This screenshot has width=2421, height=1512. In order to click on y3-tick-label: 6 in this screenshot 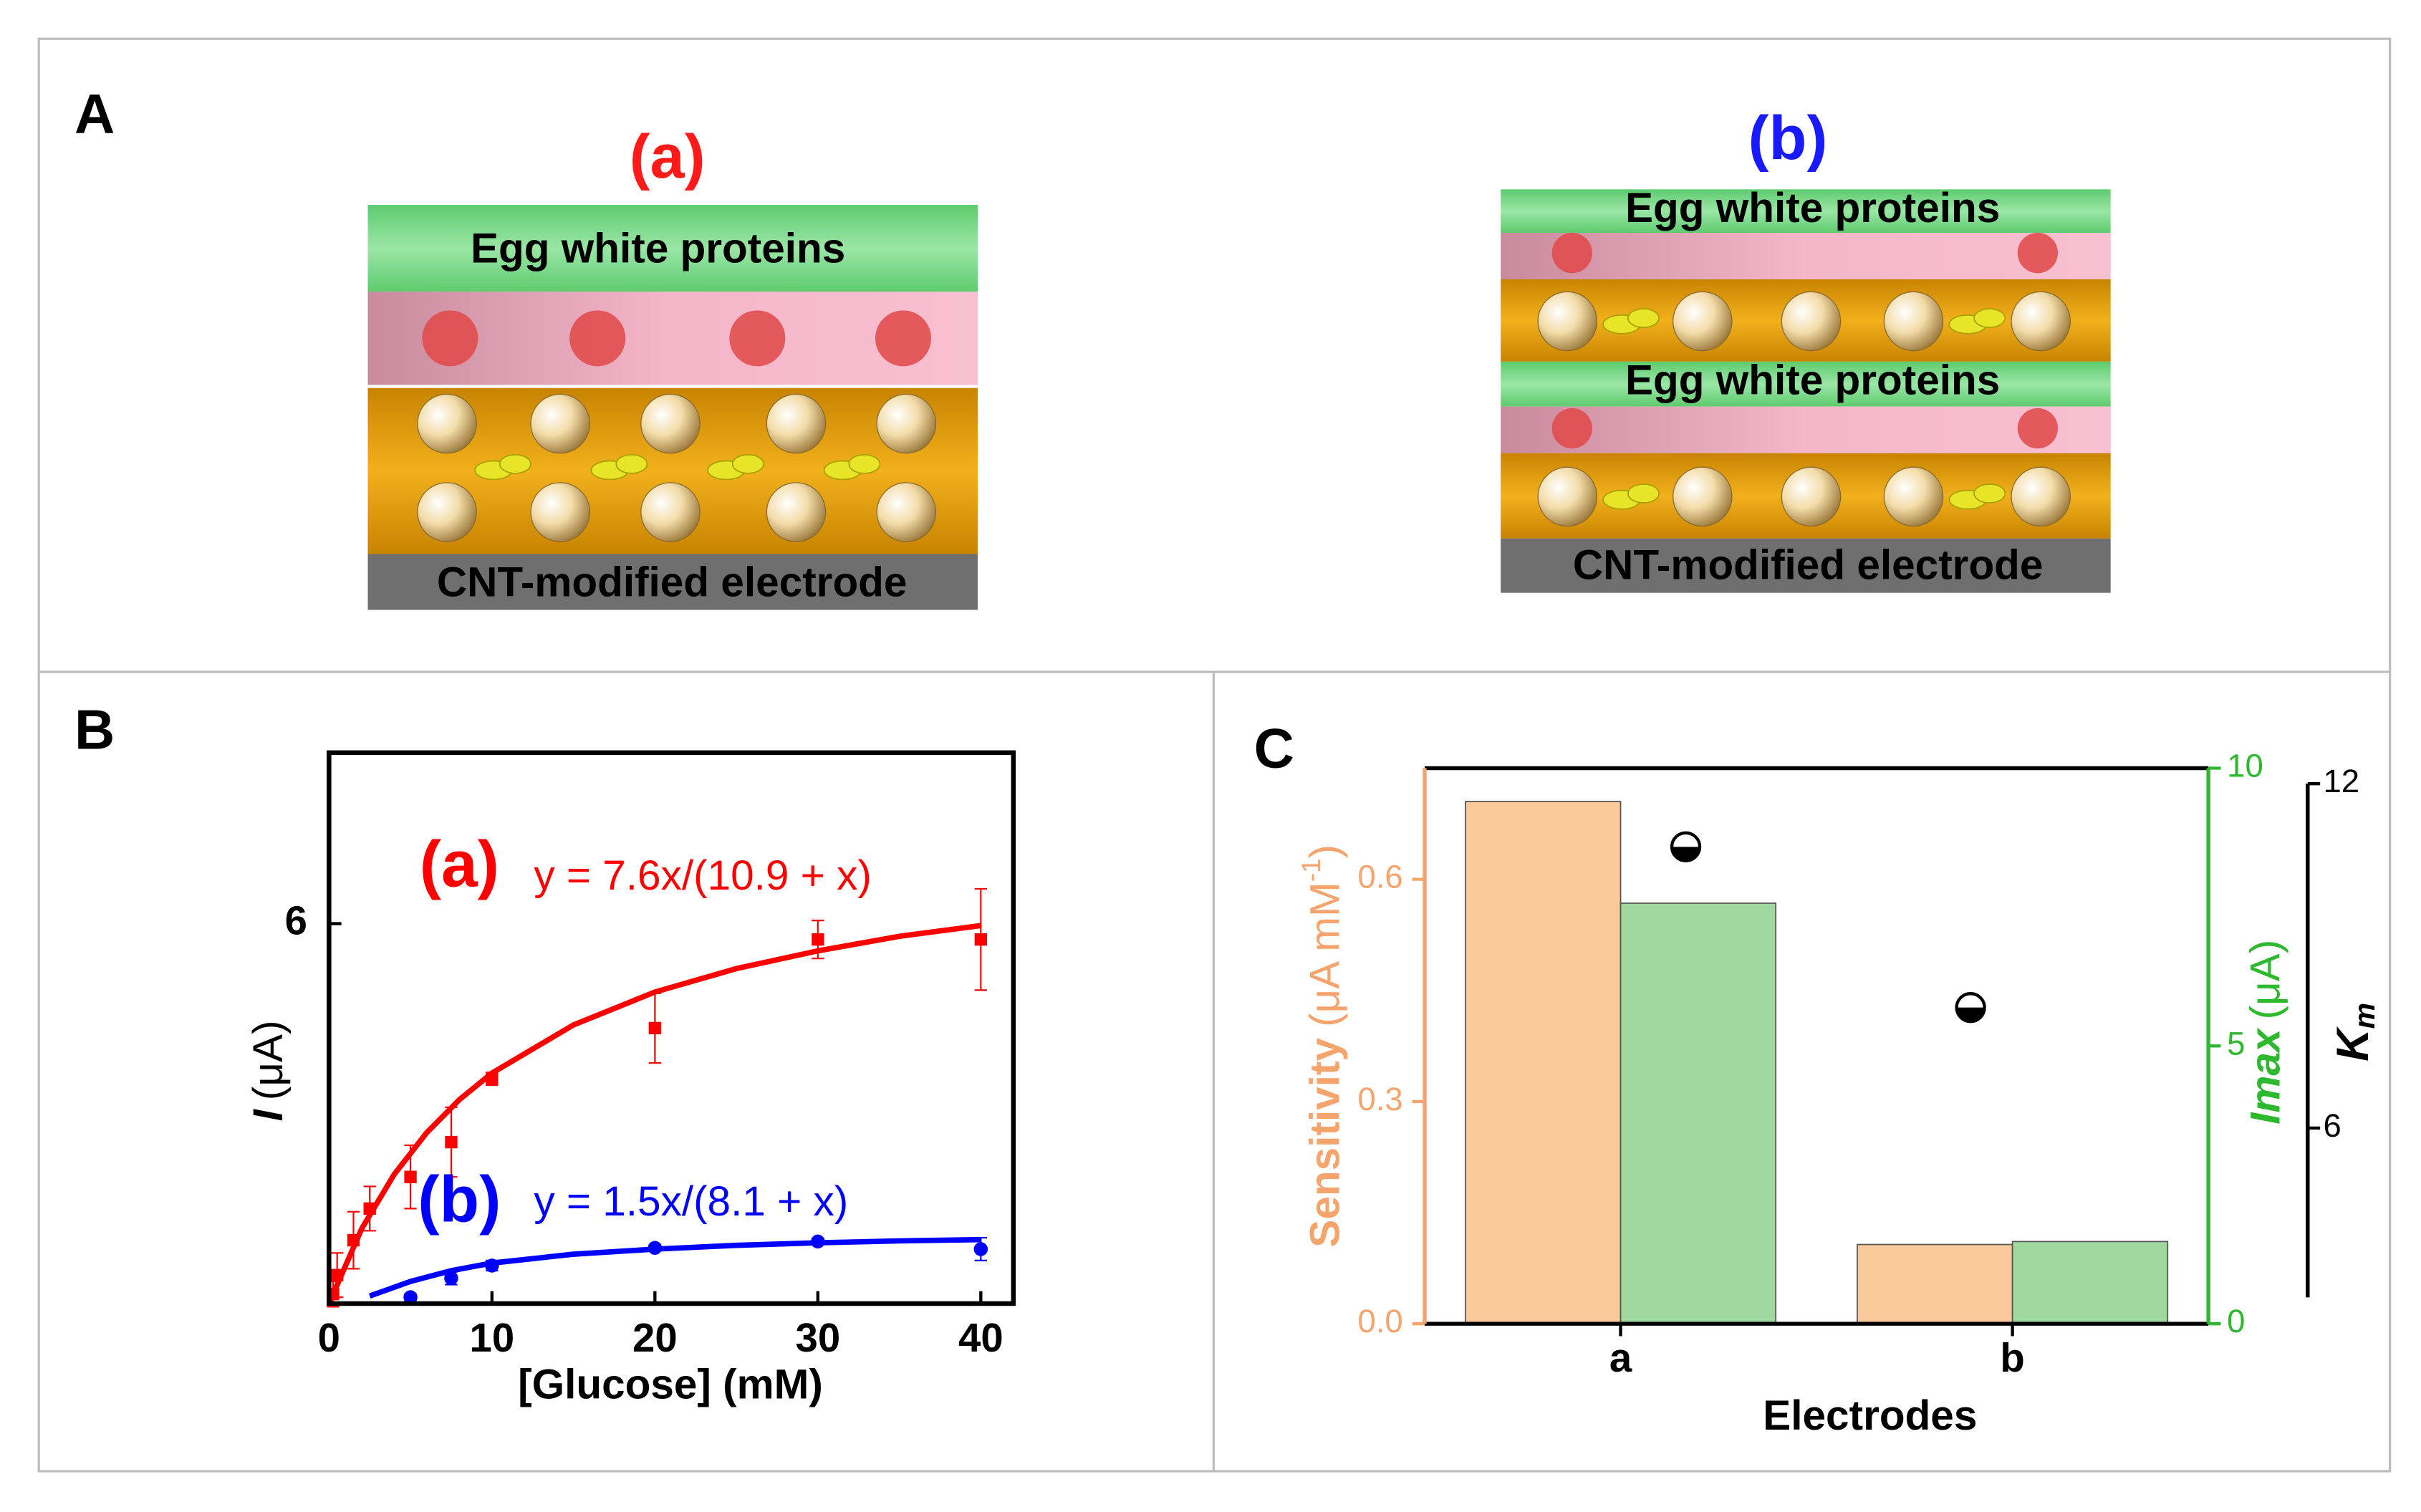, I will do `click(2332, 1125)`.